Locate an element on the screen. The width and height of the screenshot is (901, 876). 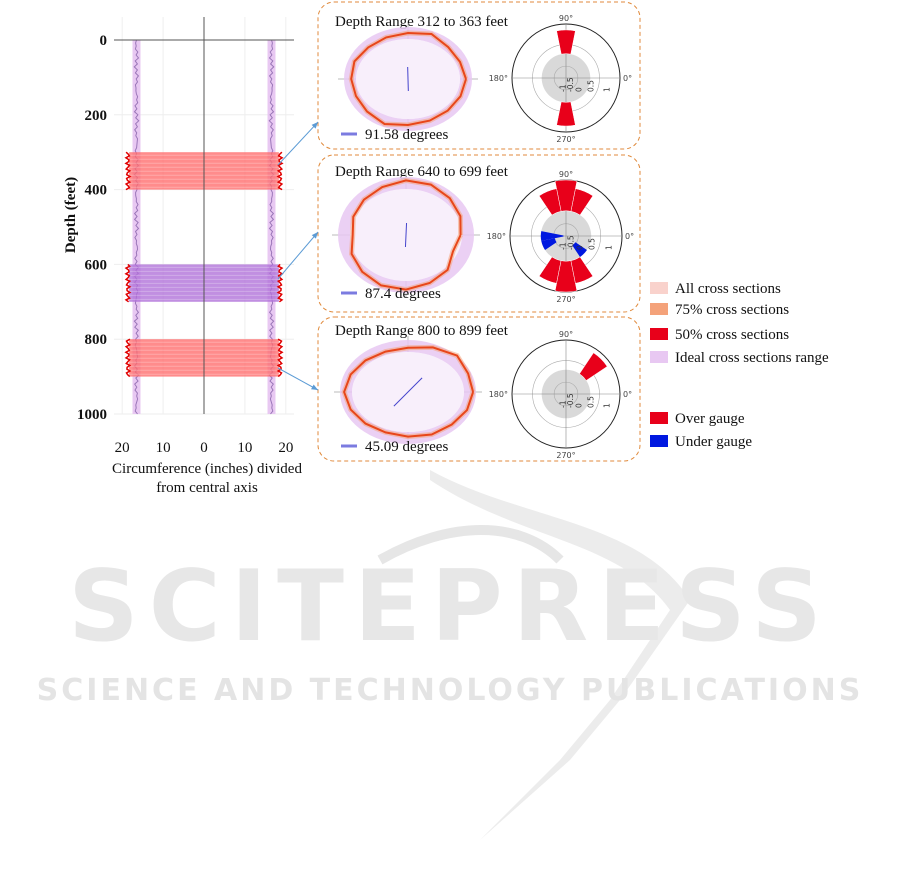
legend-label: Ideal cross sections range is located at coordinates (752, 358).